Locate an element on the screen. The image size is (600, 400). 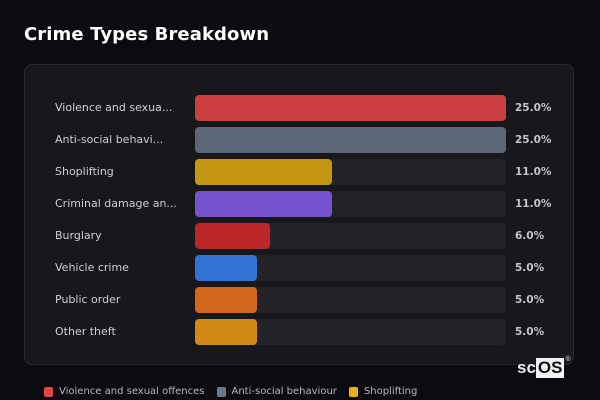
bar-row: Violence and sexua... 25.0% is located at coordinates (299, 108).